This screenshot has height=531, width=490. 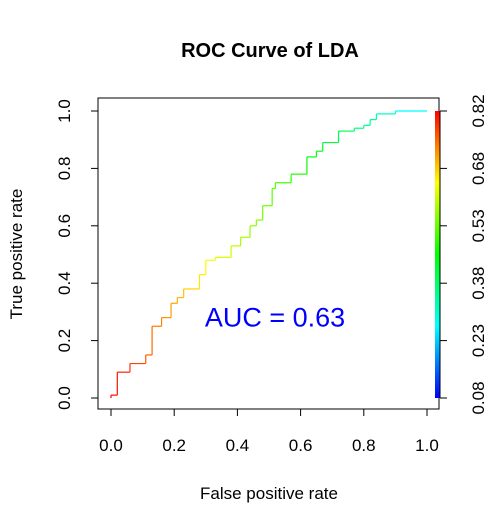 I want to click on colorbar-tick-label: 0.53, so click(x=478, y=225).